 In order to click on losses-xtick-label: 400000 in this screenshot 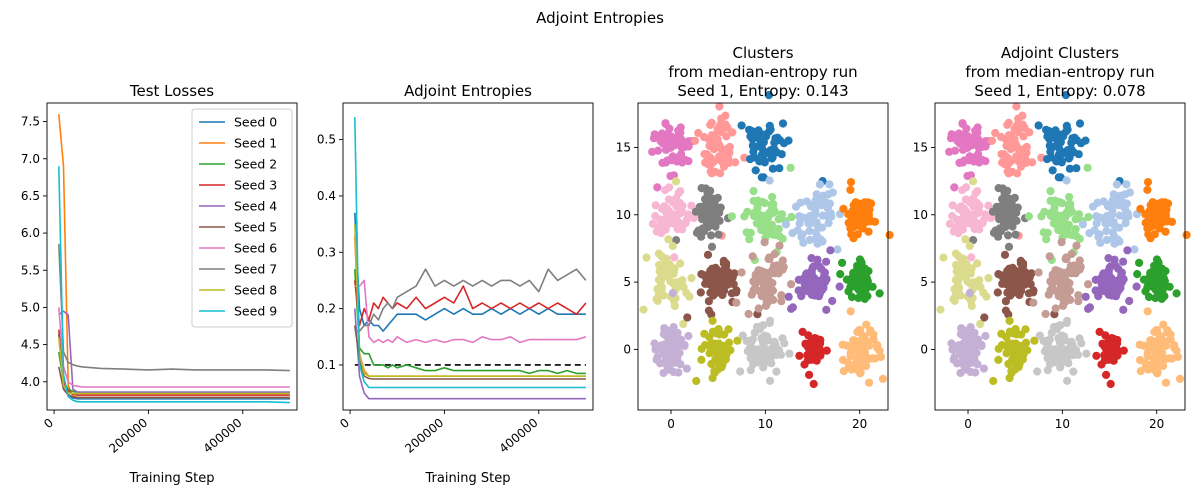, I will do `click(223, 436)`.